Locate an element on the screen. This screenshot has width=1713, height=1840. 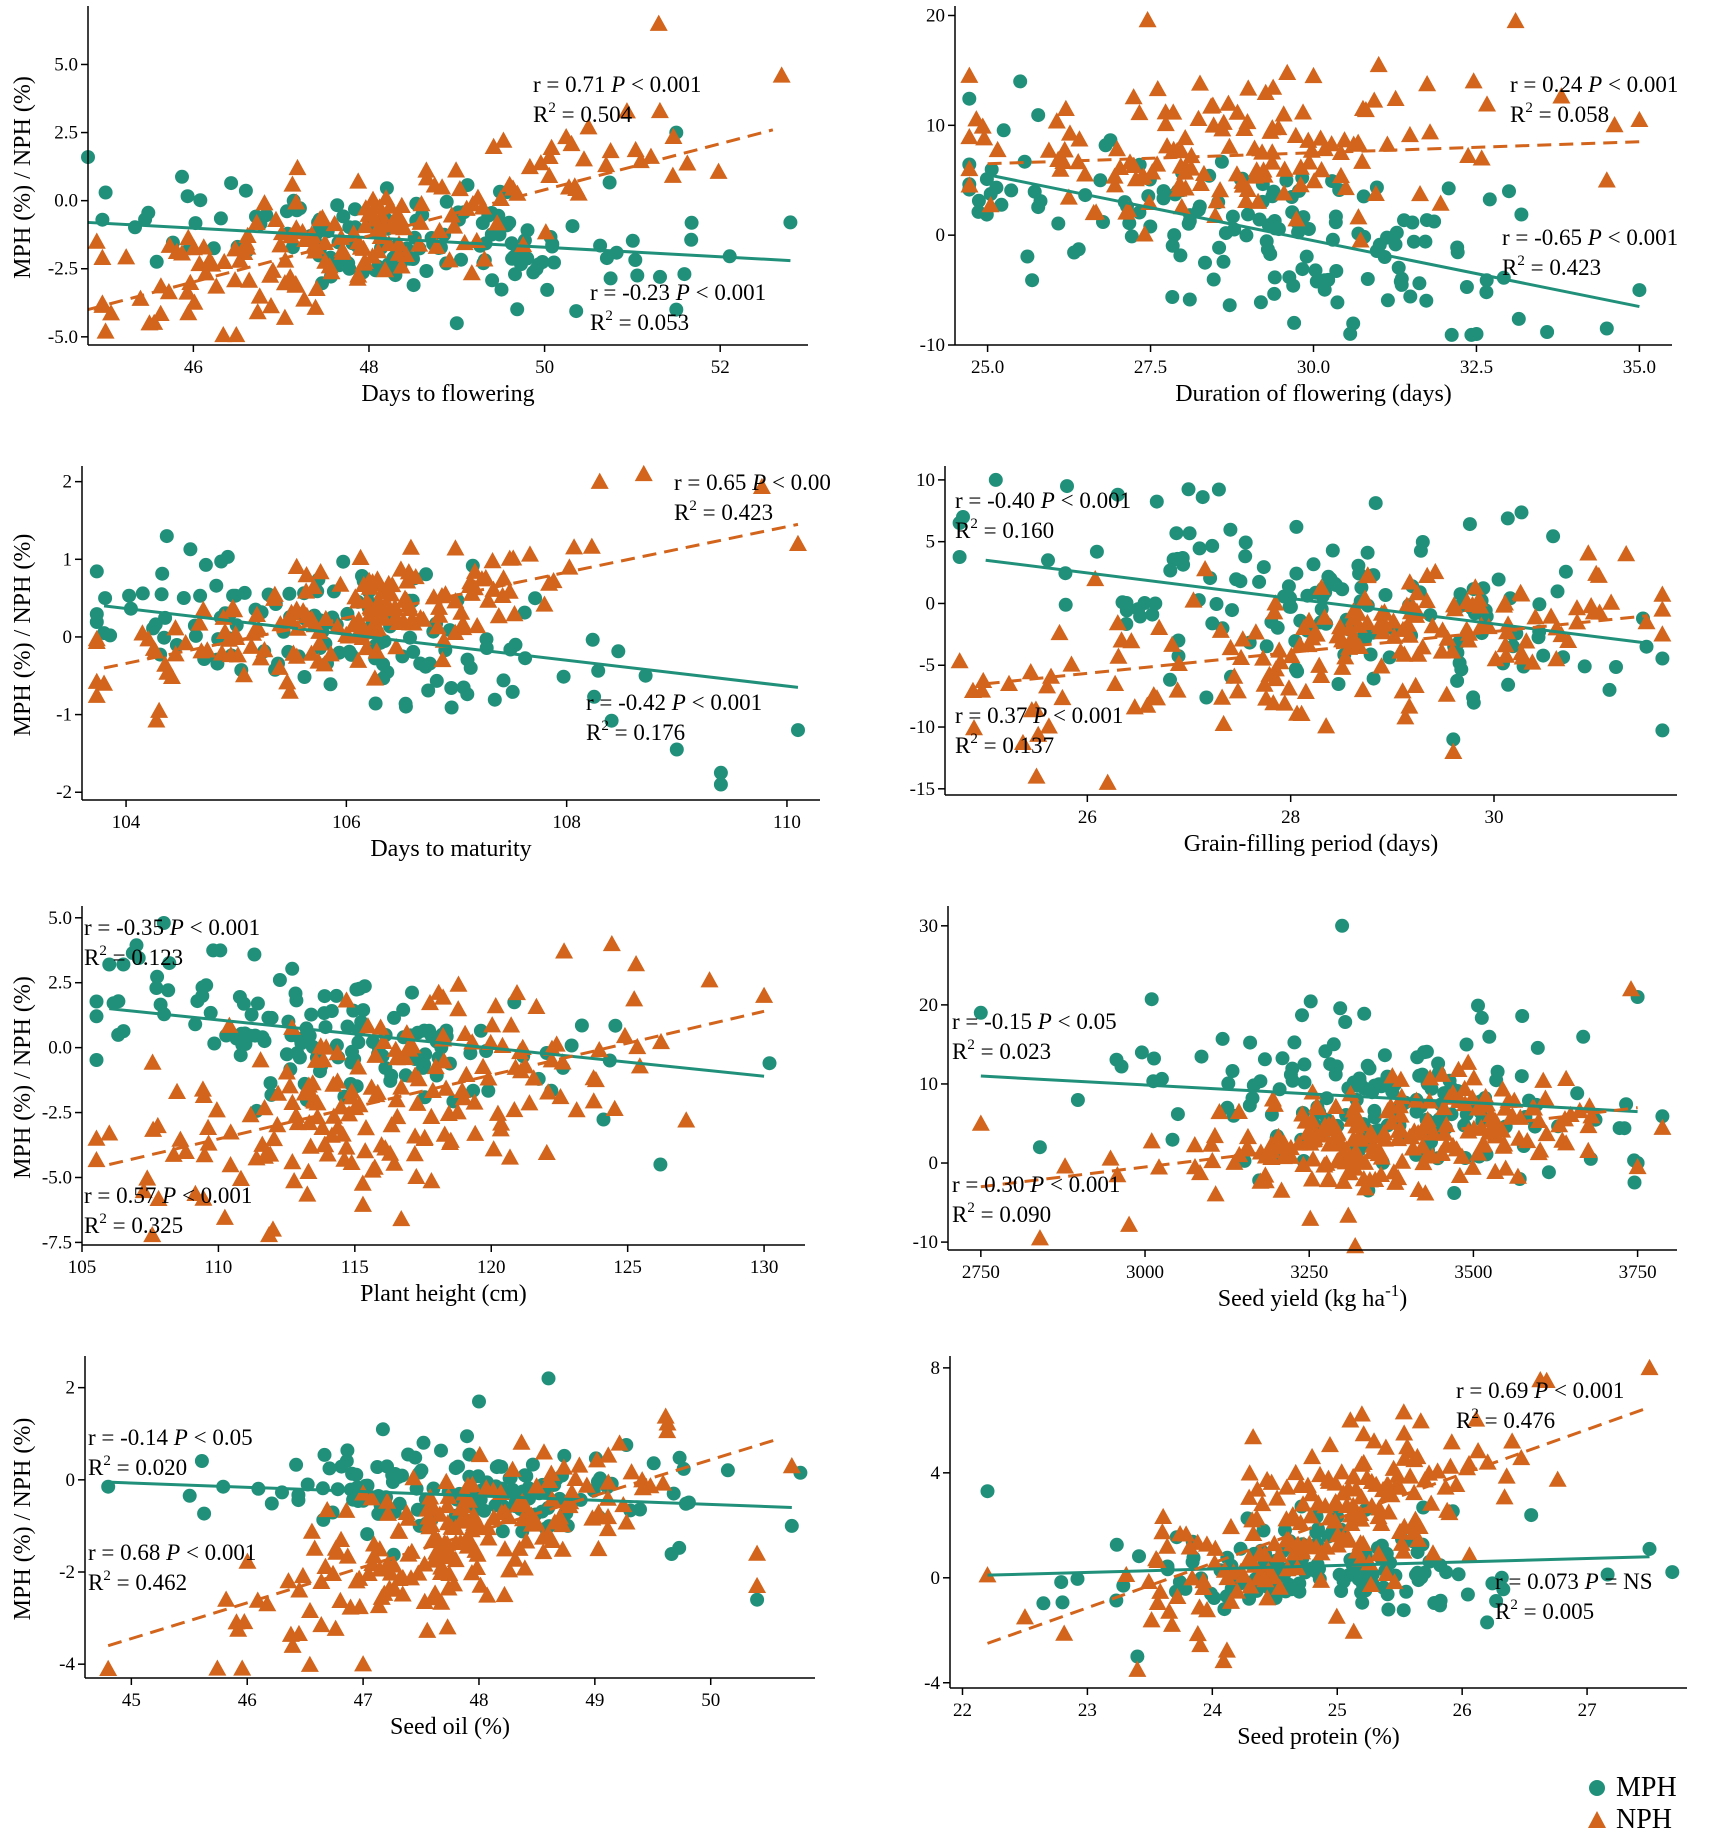
x-tick-label: 28 is located at coordinates (1290, 817).